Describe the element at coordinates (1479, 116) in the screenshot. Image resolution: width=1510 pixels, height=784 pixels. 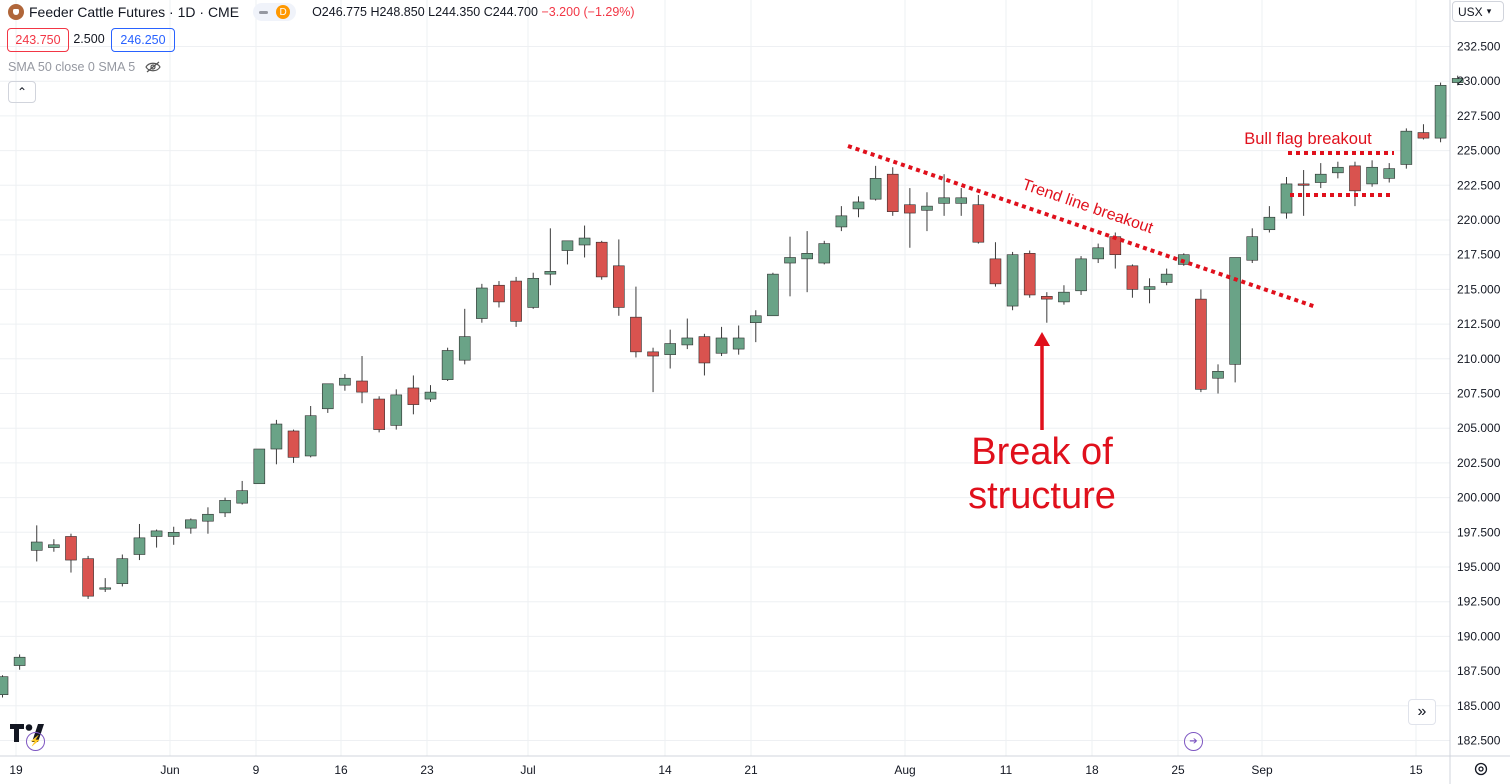
I see `price-tick-label: 227.500` at that location.